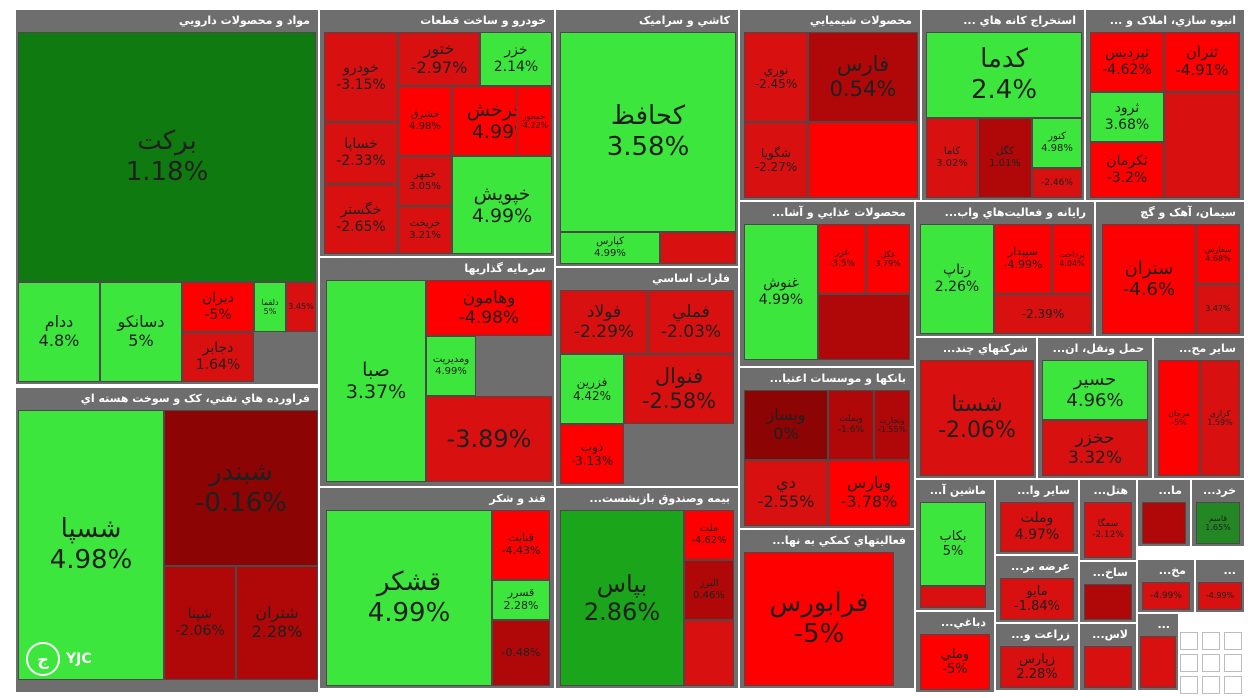 Image resolution: width=1248 pixels, height=698 pixels. Describe the element at coordinates (1188, 212) in the screenshot. I see `sector-title: سيمان، آهک و گچ` at that location.